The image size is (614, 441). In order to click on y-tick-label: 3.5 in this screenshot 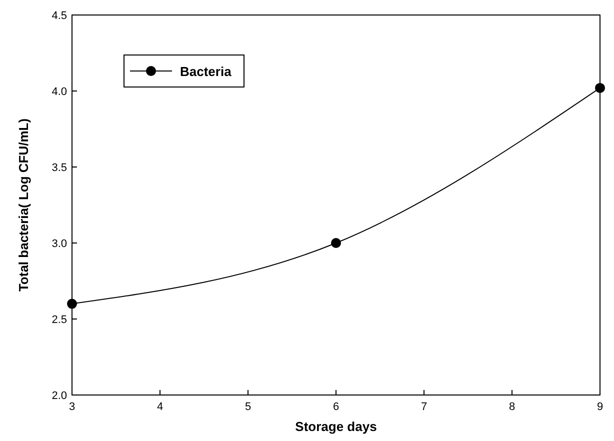, I will do `click(59, 168)`.